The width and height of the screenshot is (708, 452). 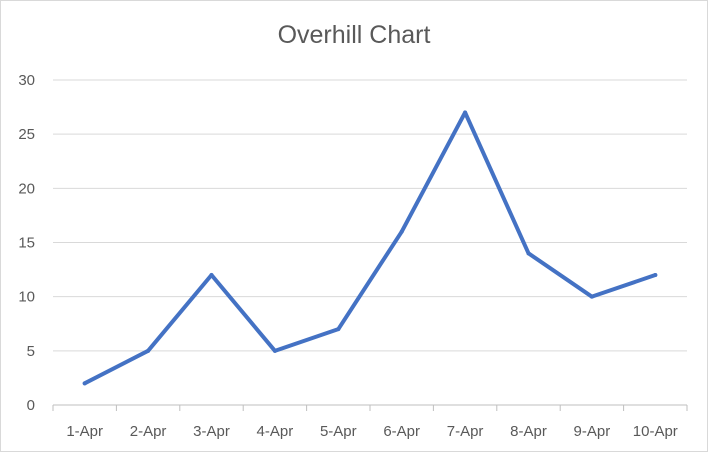 What do you see at coordinates (31, 405) in the screenshot?
I see `y-tick-label: 0` at bounding box center [31, 405].